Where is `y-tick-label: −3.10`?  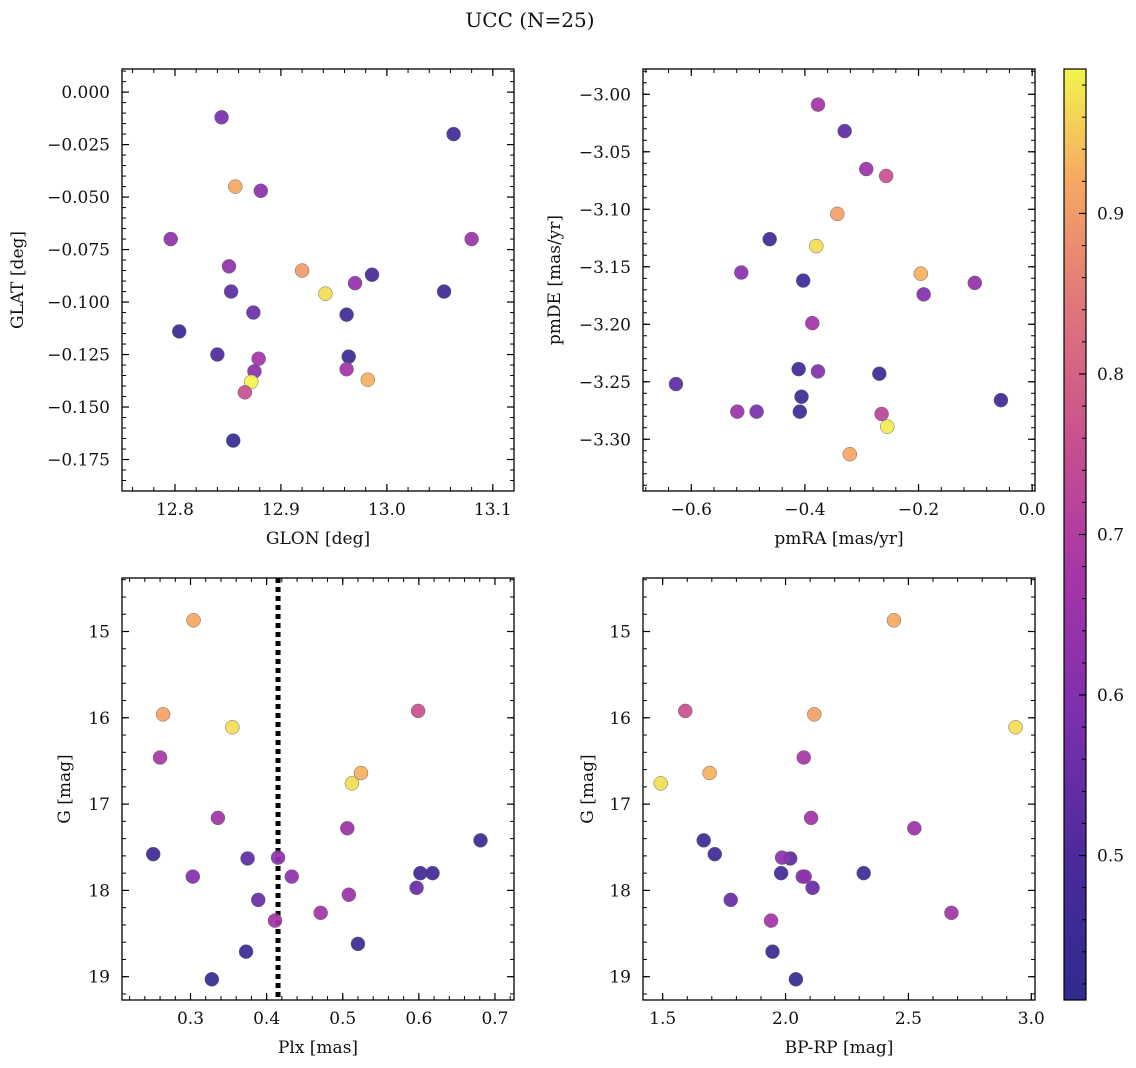
y-tick-label: −3.10 is located at coordinates (605, 210).